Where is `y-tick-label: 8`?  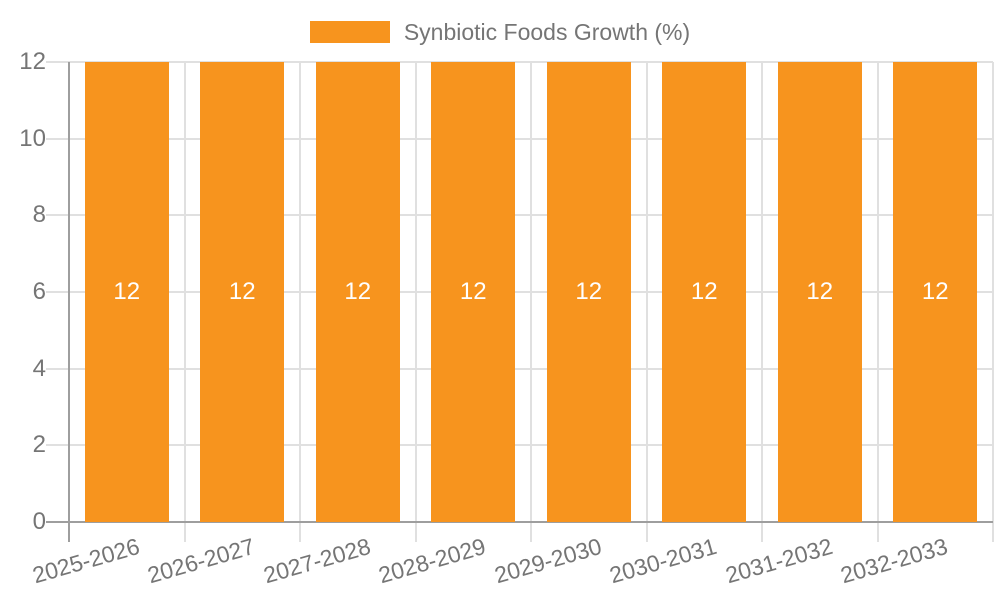 y-tick-label: 8 is located at coordinates (39, 215).